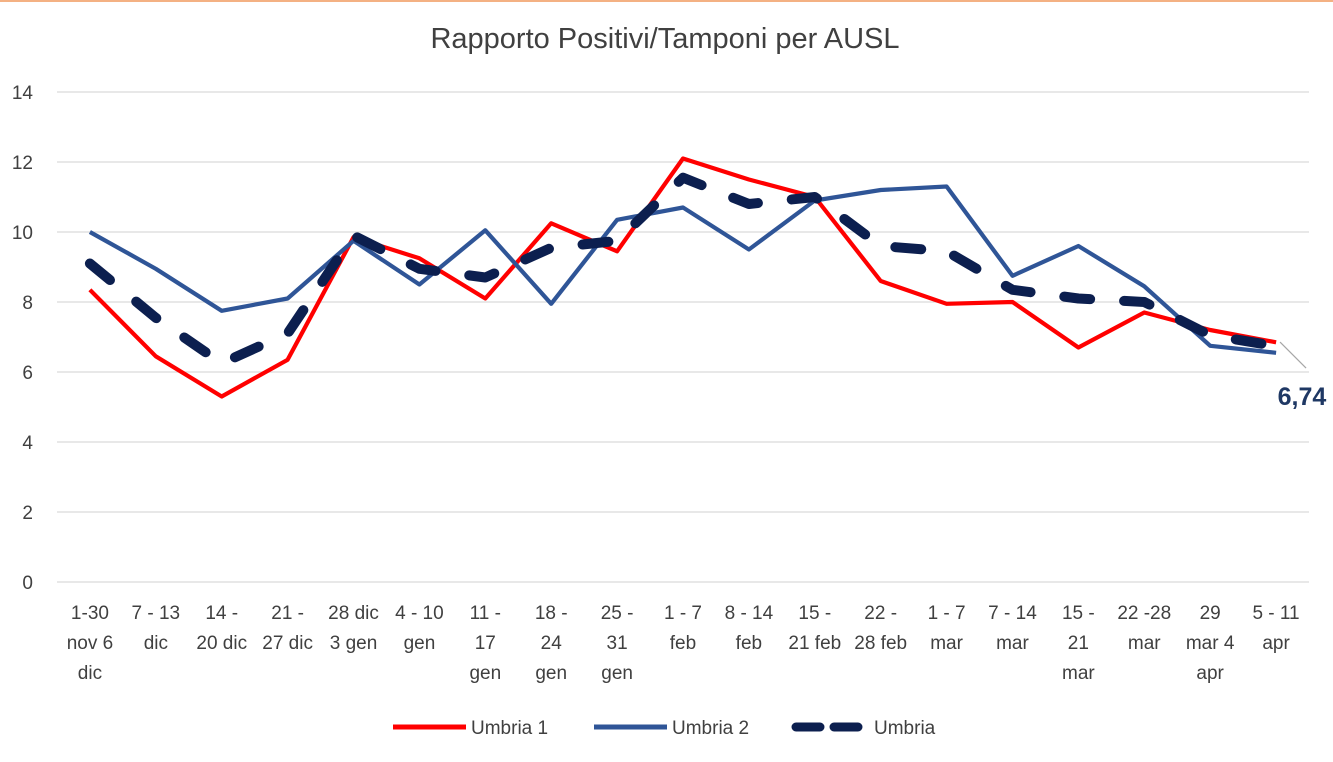 The image size is (1333, 762). What do you see at coordinates (710, 728) in the screenshot?
I see `legend-label-umbria-2: Umbria 2` at bounding box center [710, 728].